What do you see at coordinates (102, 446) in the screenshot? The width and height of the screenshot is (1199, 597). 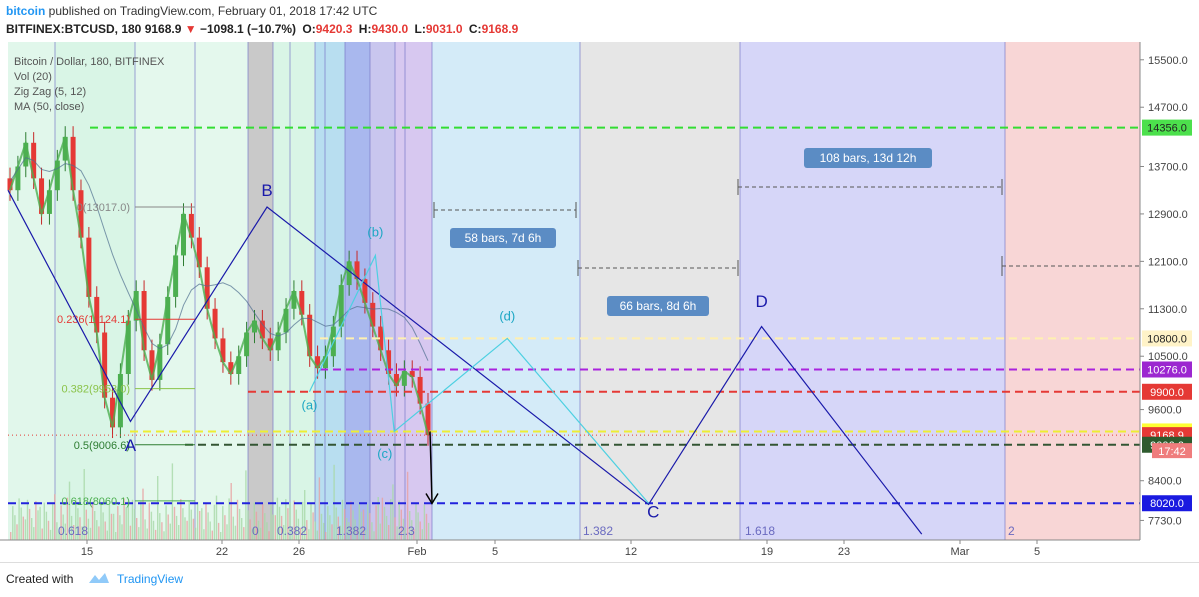 I see `fib-level-label: 0.5(9006.6)` at bounding box center [102, 446].